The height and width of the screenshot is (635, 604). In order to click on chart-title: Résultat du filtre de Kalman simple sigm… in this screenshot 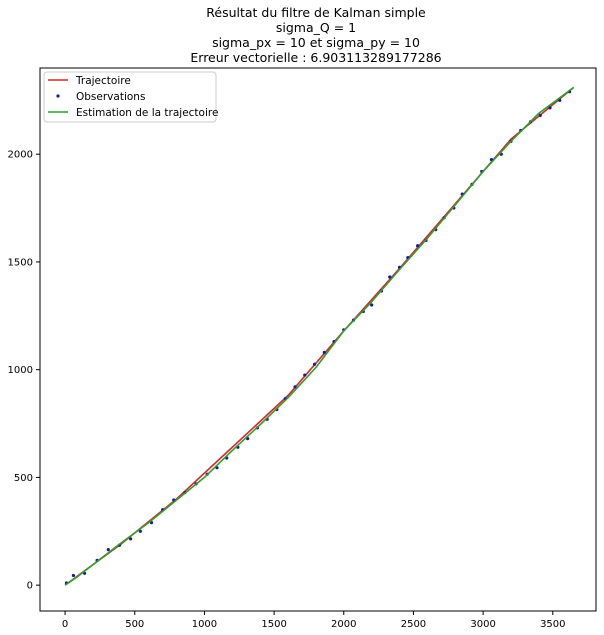, I will do `click(315, 35)`.